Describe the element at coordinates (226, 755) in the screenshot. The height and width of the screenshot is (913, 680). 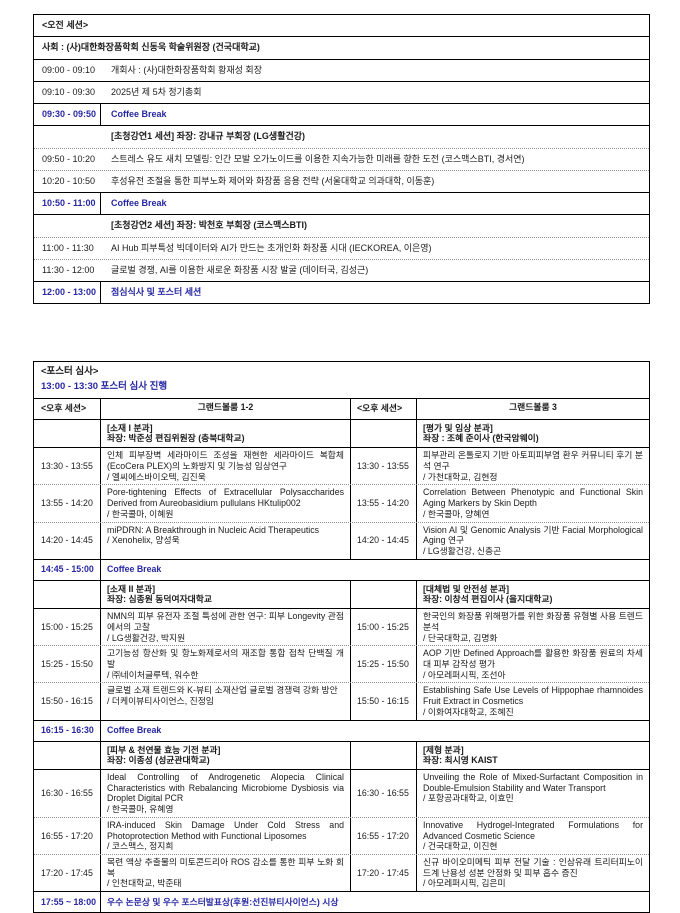
I see `track-header-left: [피부 & 천연물 효능 기전 분과] 좌장: 이종성 (성균관대학교)` at that location.